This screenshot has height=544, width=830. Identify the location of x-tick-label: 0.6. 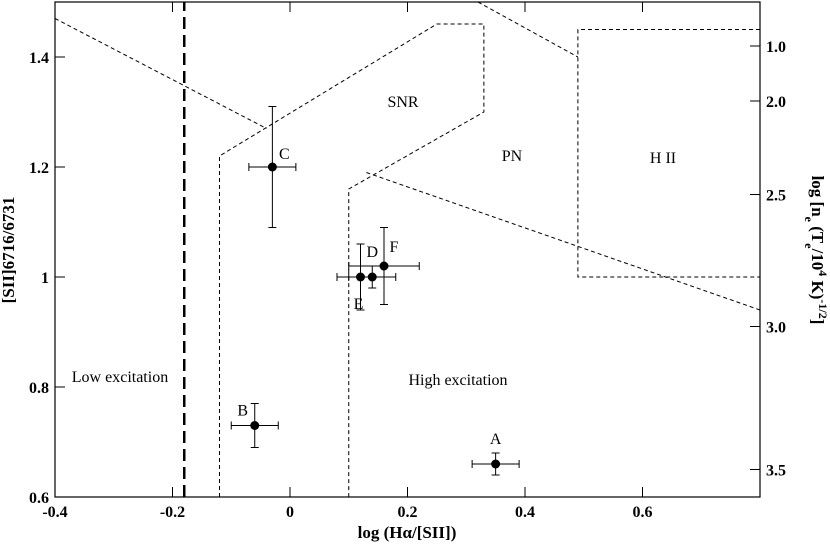
(643, 512).